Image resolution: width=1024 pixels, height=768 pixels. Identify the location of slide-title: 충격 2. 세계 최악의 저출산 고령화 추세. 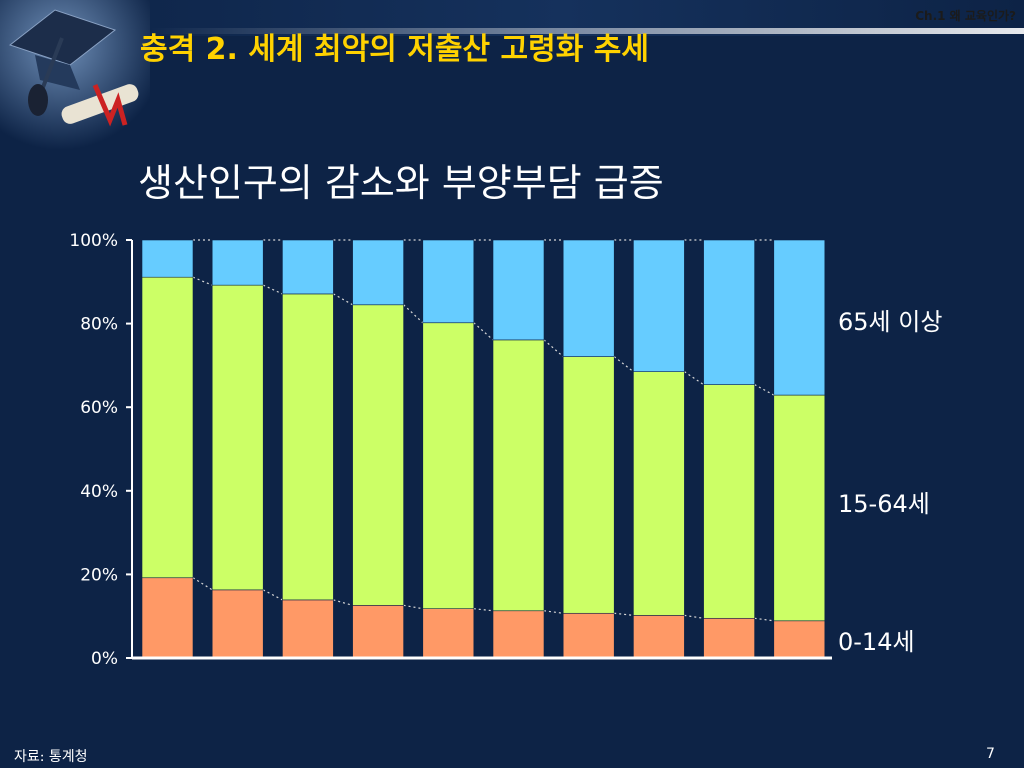
(394, 49).